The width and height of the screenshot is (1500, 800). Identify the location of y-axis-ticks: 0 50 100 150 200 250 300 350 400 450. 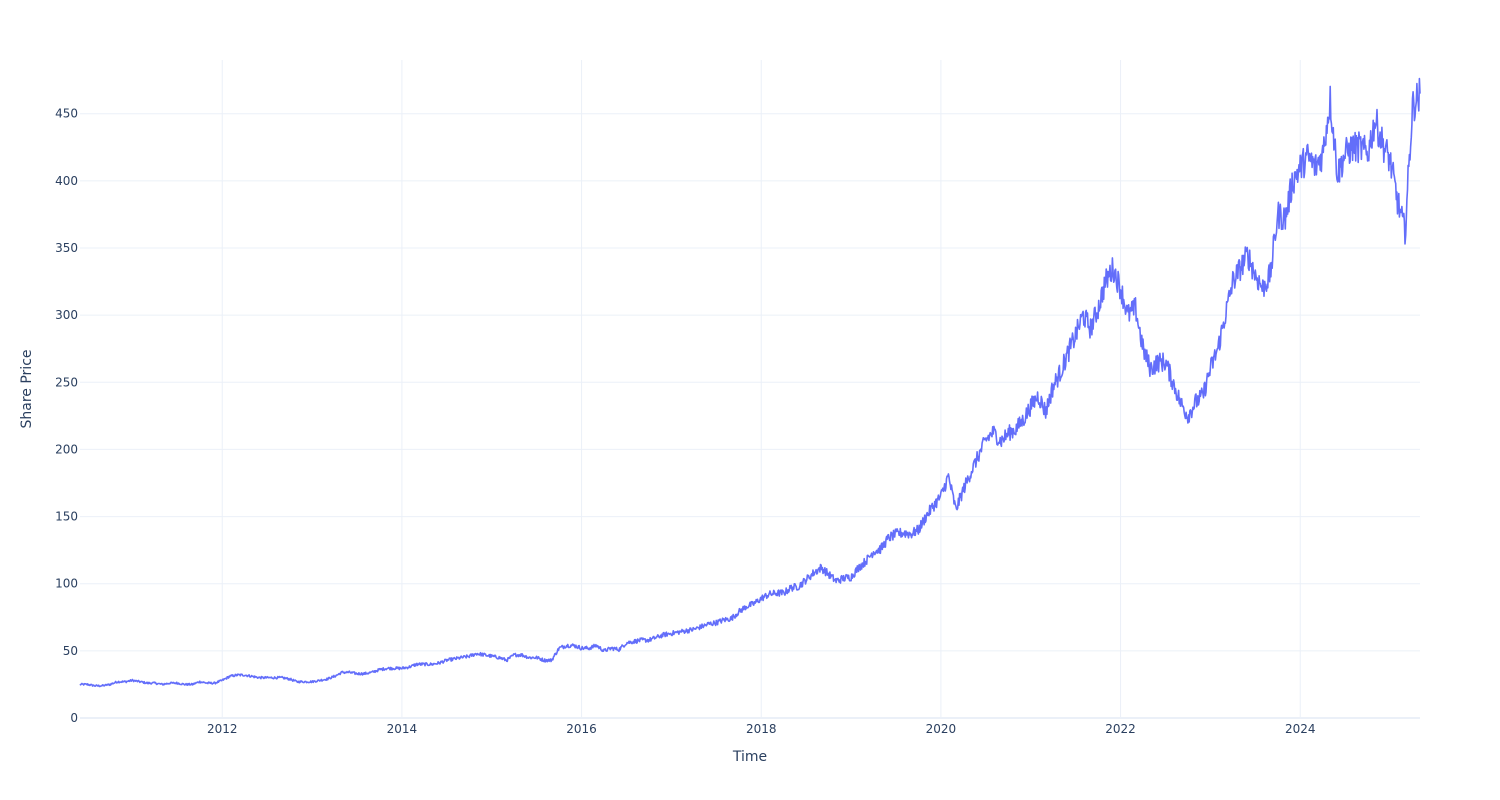
(66, 416).